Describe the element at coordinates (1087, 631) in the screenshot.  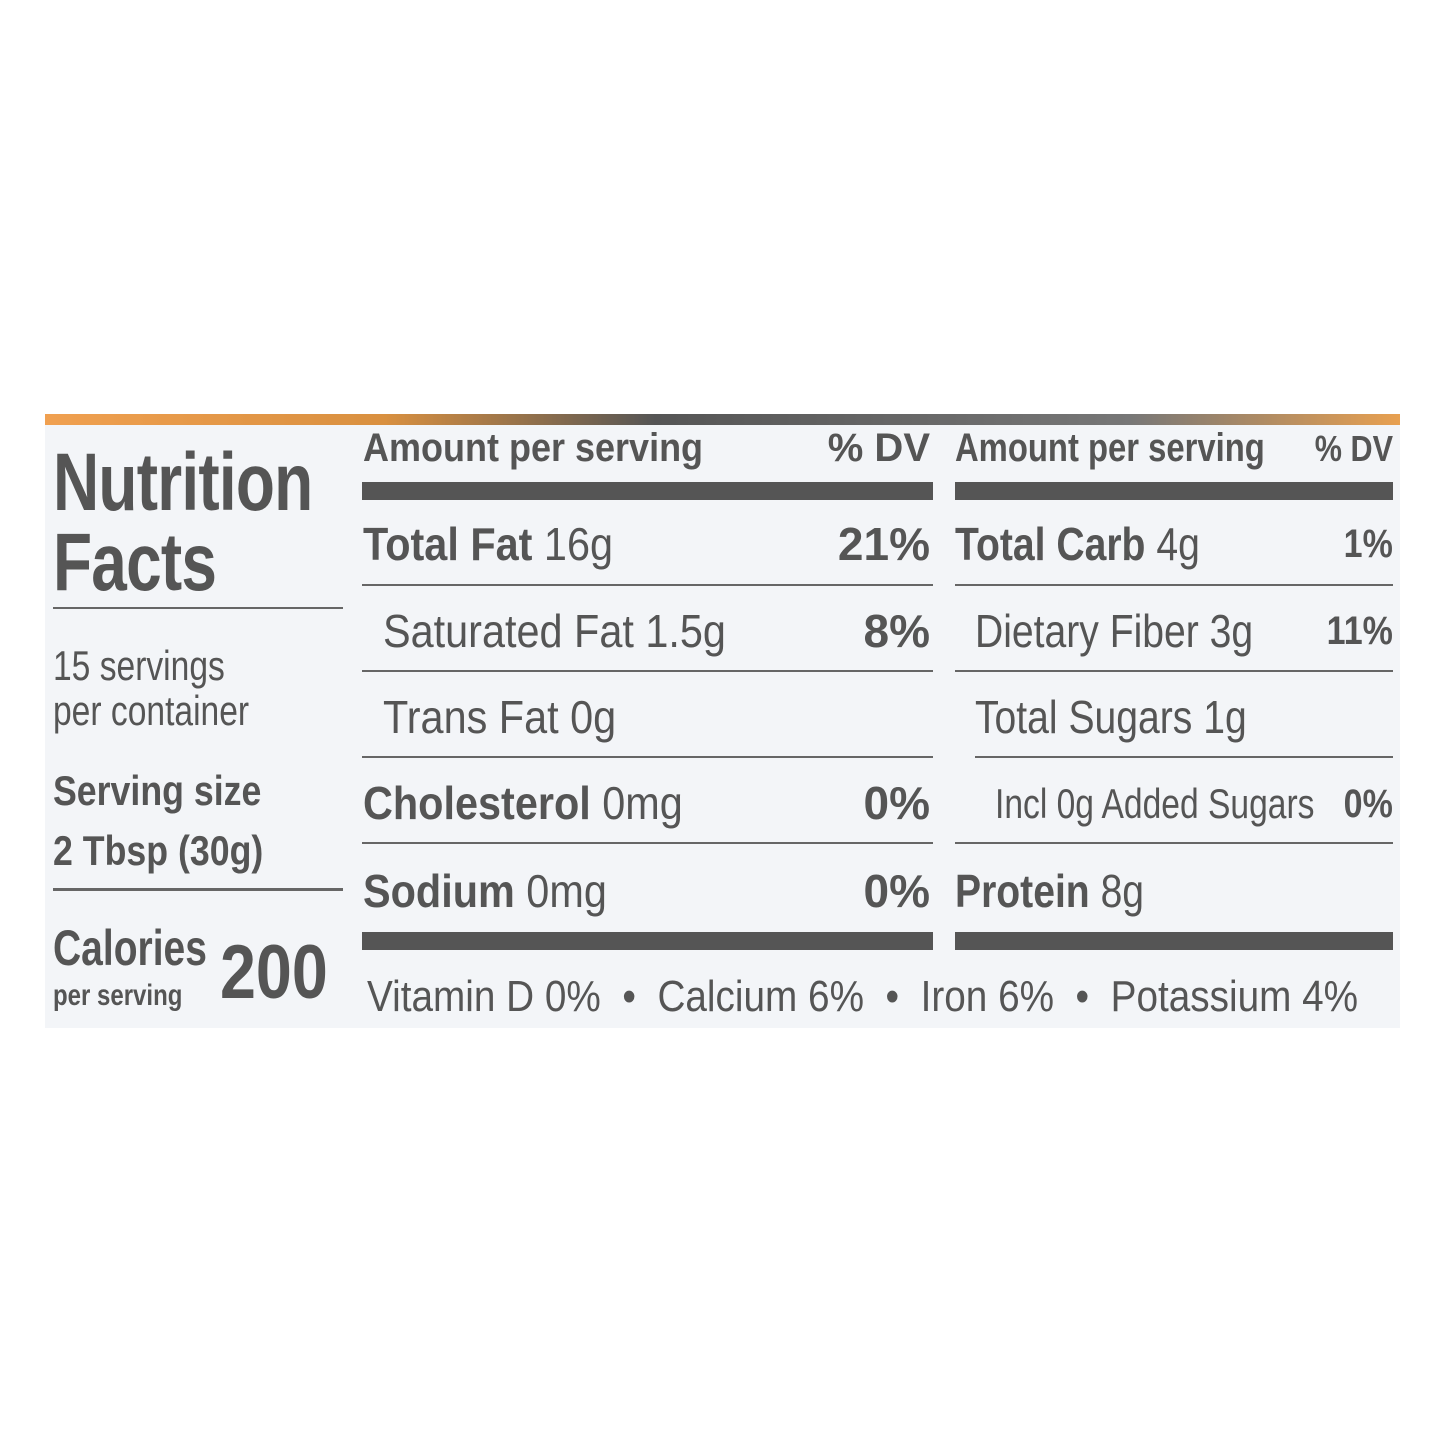
I see `nutrient-name: Dietary Fiber` at that location.